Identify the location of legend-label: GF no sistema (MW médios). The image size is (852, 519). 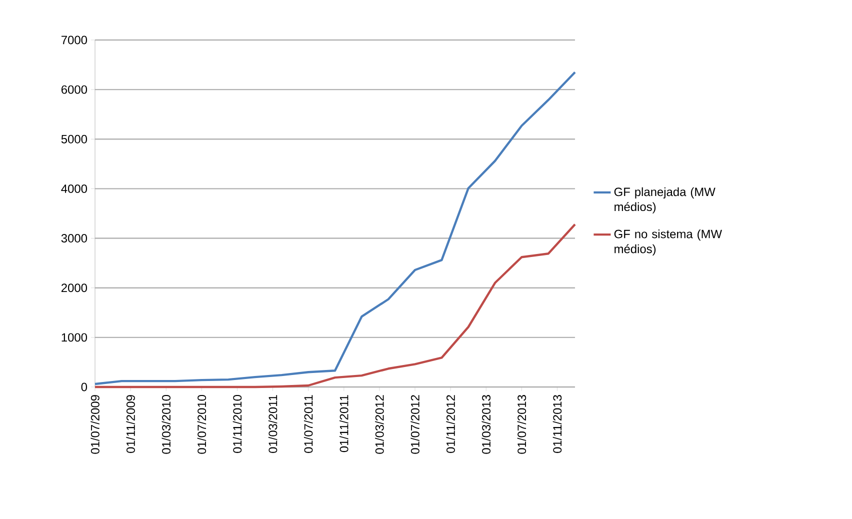
(668, 242).